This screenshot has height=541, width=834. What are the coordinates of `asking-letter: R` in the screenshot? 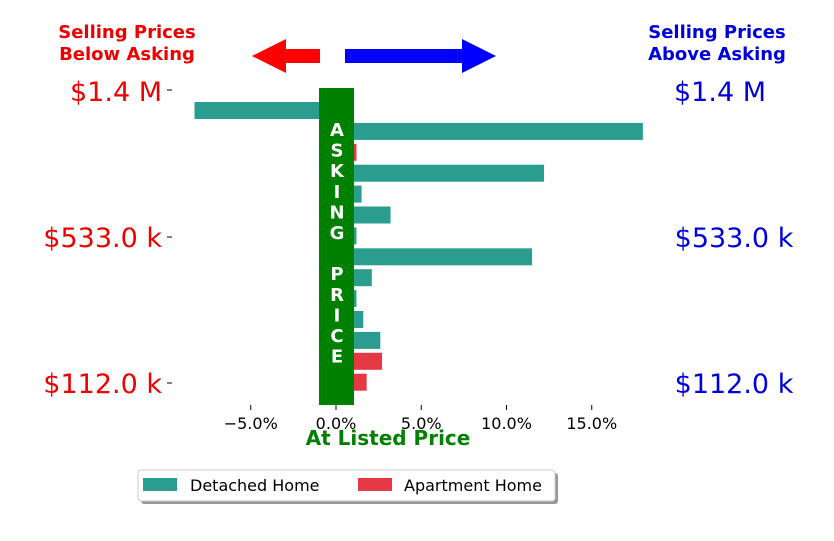 It's located at (337, 295).